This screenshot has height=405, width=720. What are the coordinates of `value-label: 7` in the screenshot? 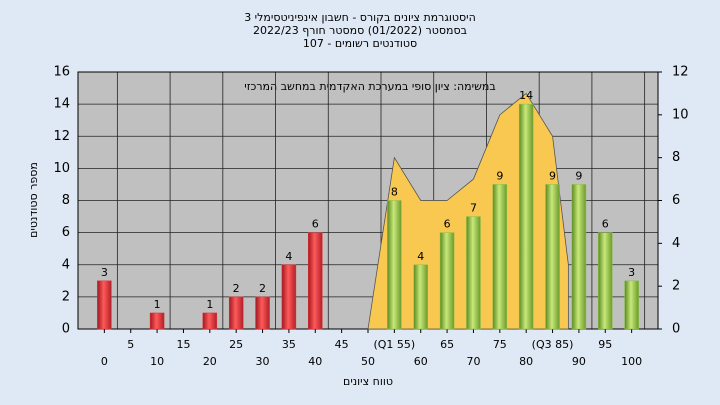 It's located at (473, 208).